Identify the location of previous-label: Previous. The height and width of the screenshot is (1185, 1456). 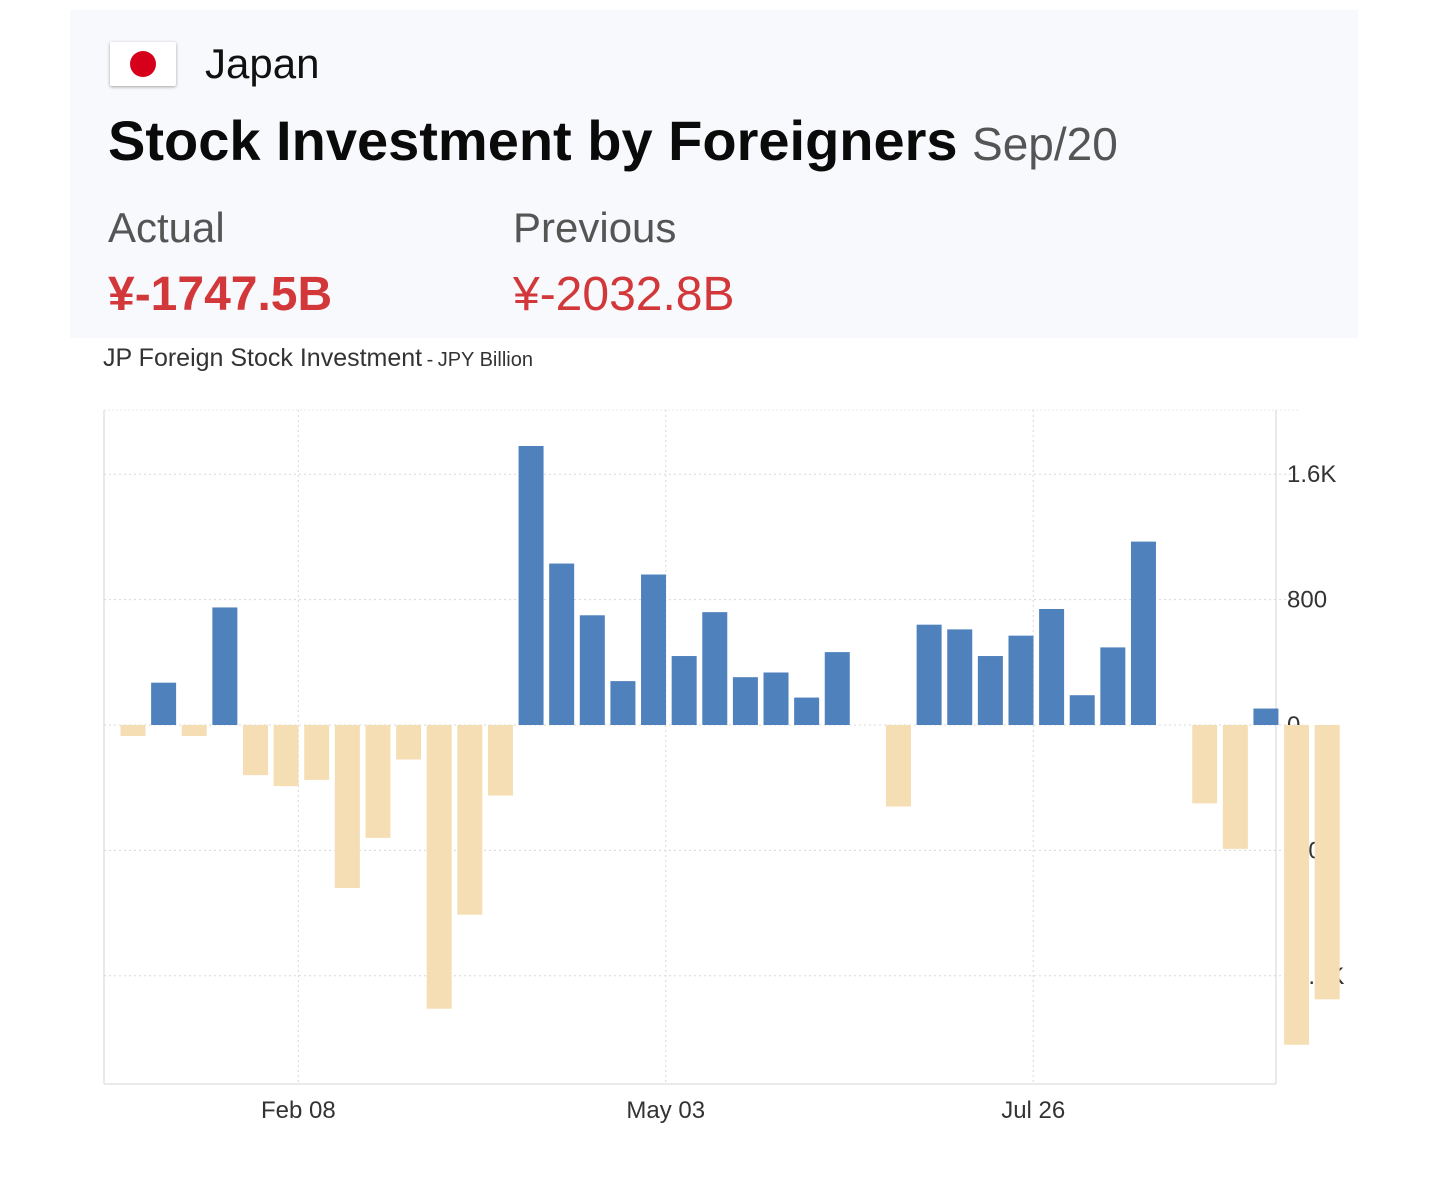
(595, 227).